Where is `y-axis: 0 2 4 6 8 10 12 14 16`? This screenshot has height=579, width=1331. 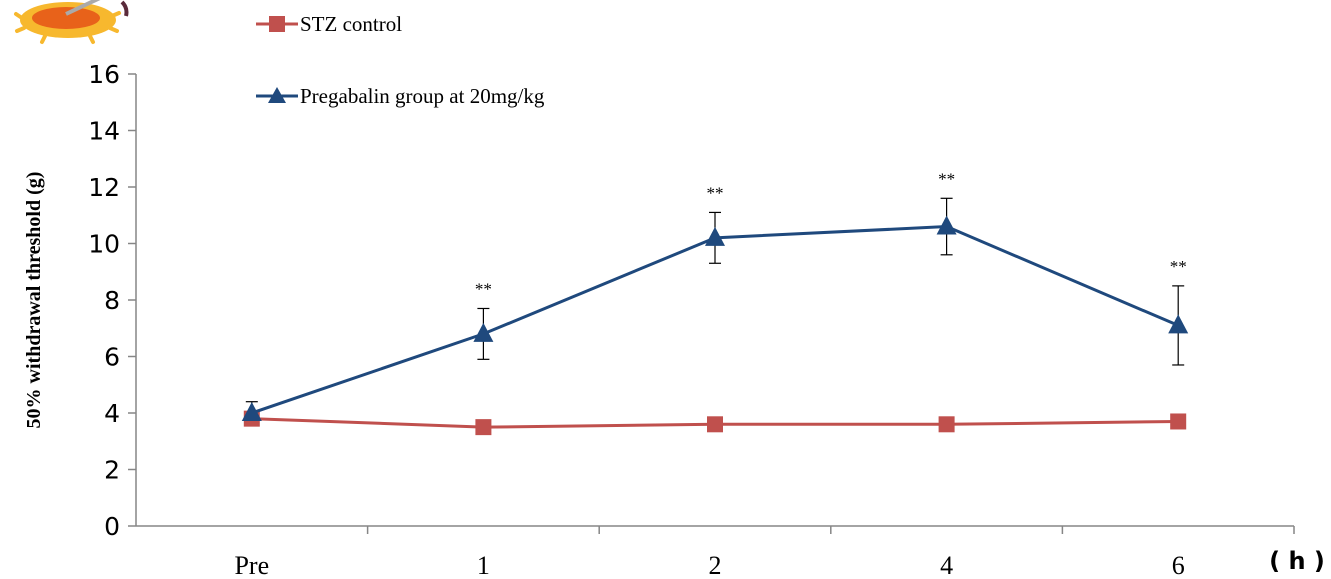
y-axis: 0 2 4 6 8 10 12 14 16 is located at coordinates (112, 300).